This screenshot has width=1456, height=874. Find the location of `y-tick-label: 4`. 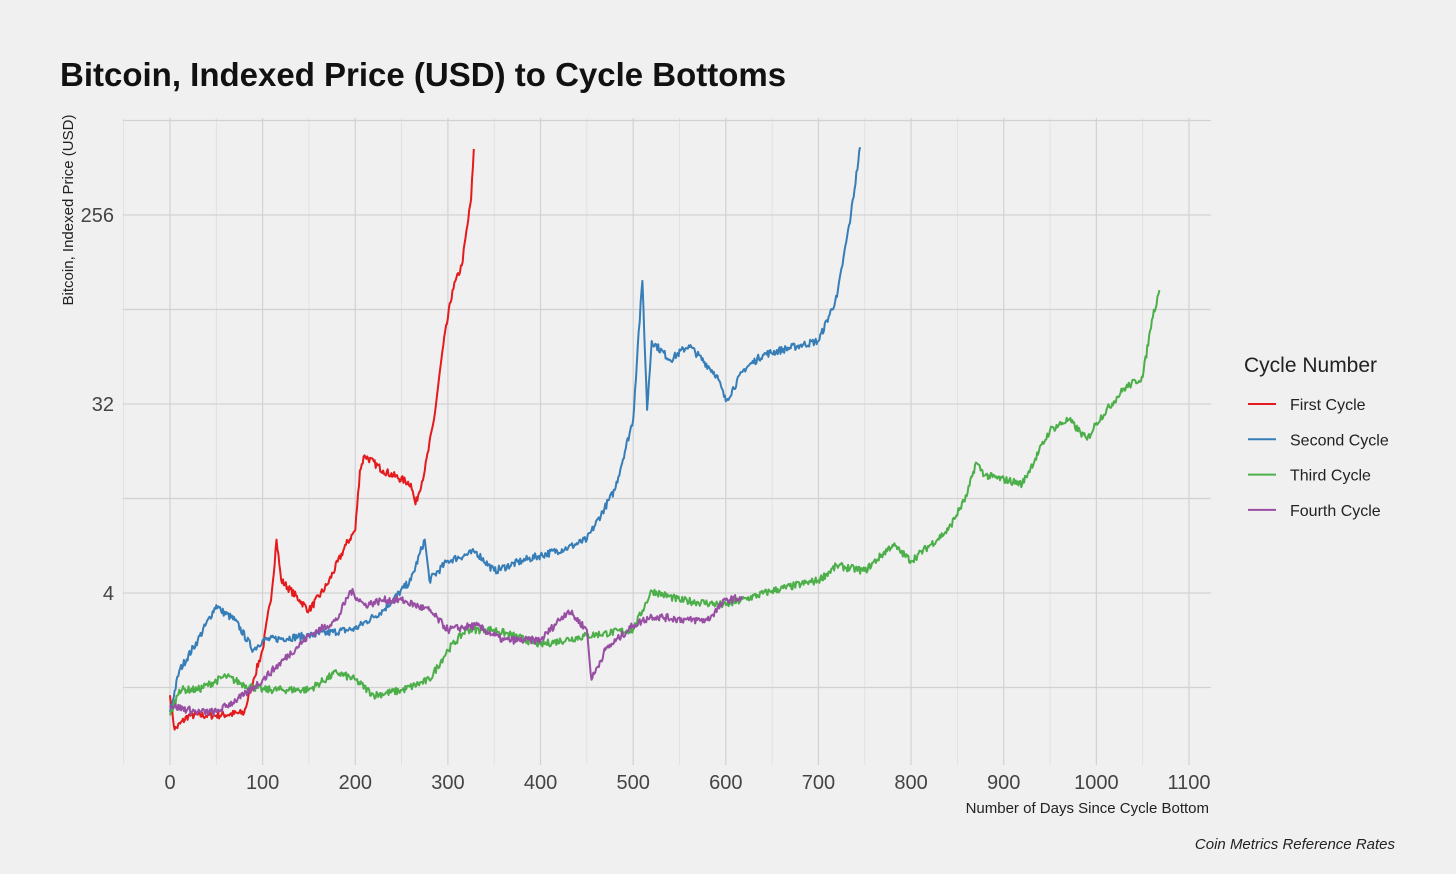

y-tick-label: 4 is located at coordinates (108, 594).